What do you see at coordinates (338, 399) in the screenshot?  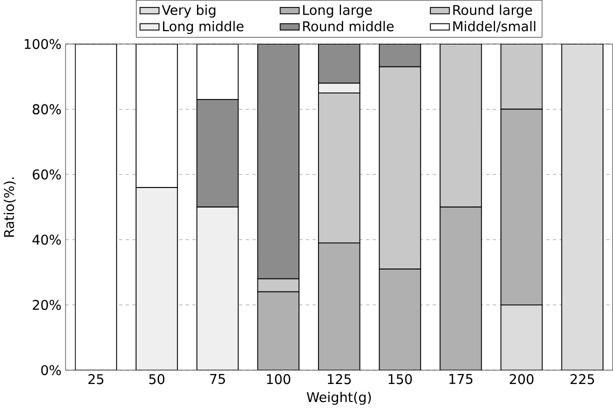 I see `x-axis-title: Weight(g)` at bounding box center [338, 399].